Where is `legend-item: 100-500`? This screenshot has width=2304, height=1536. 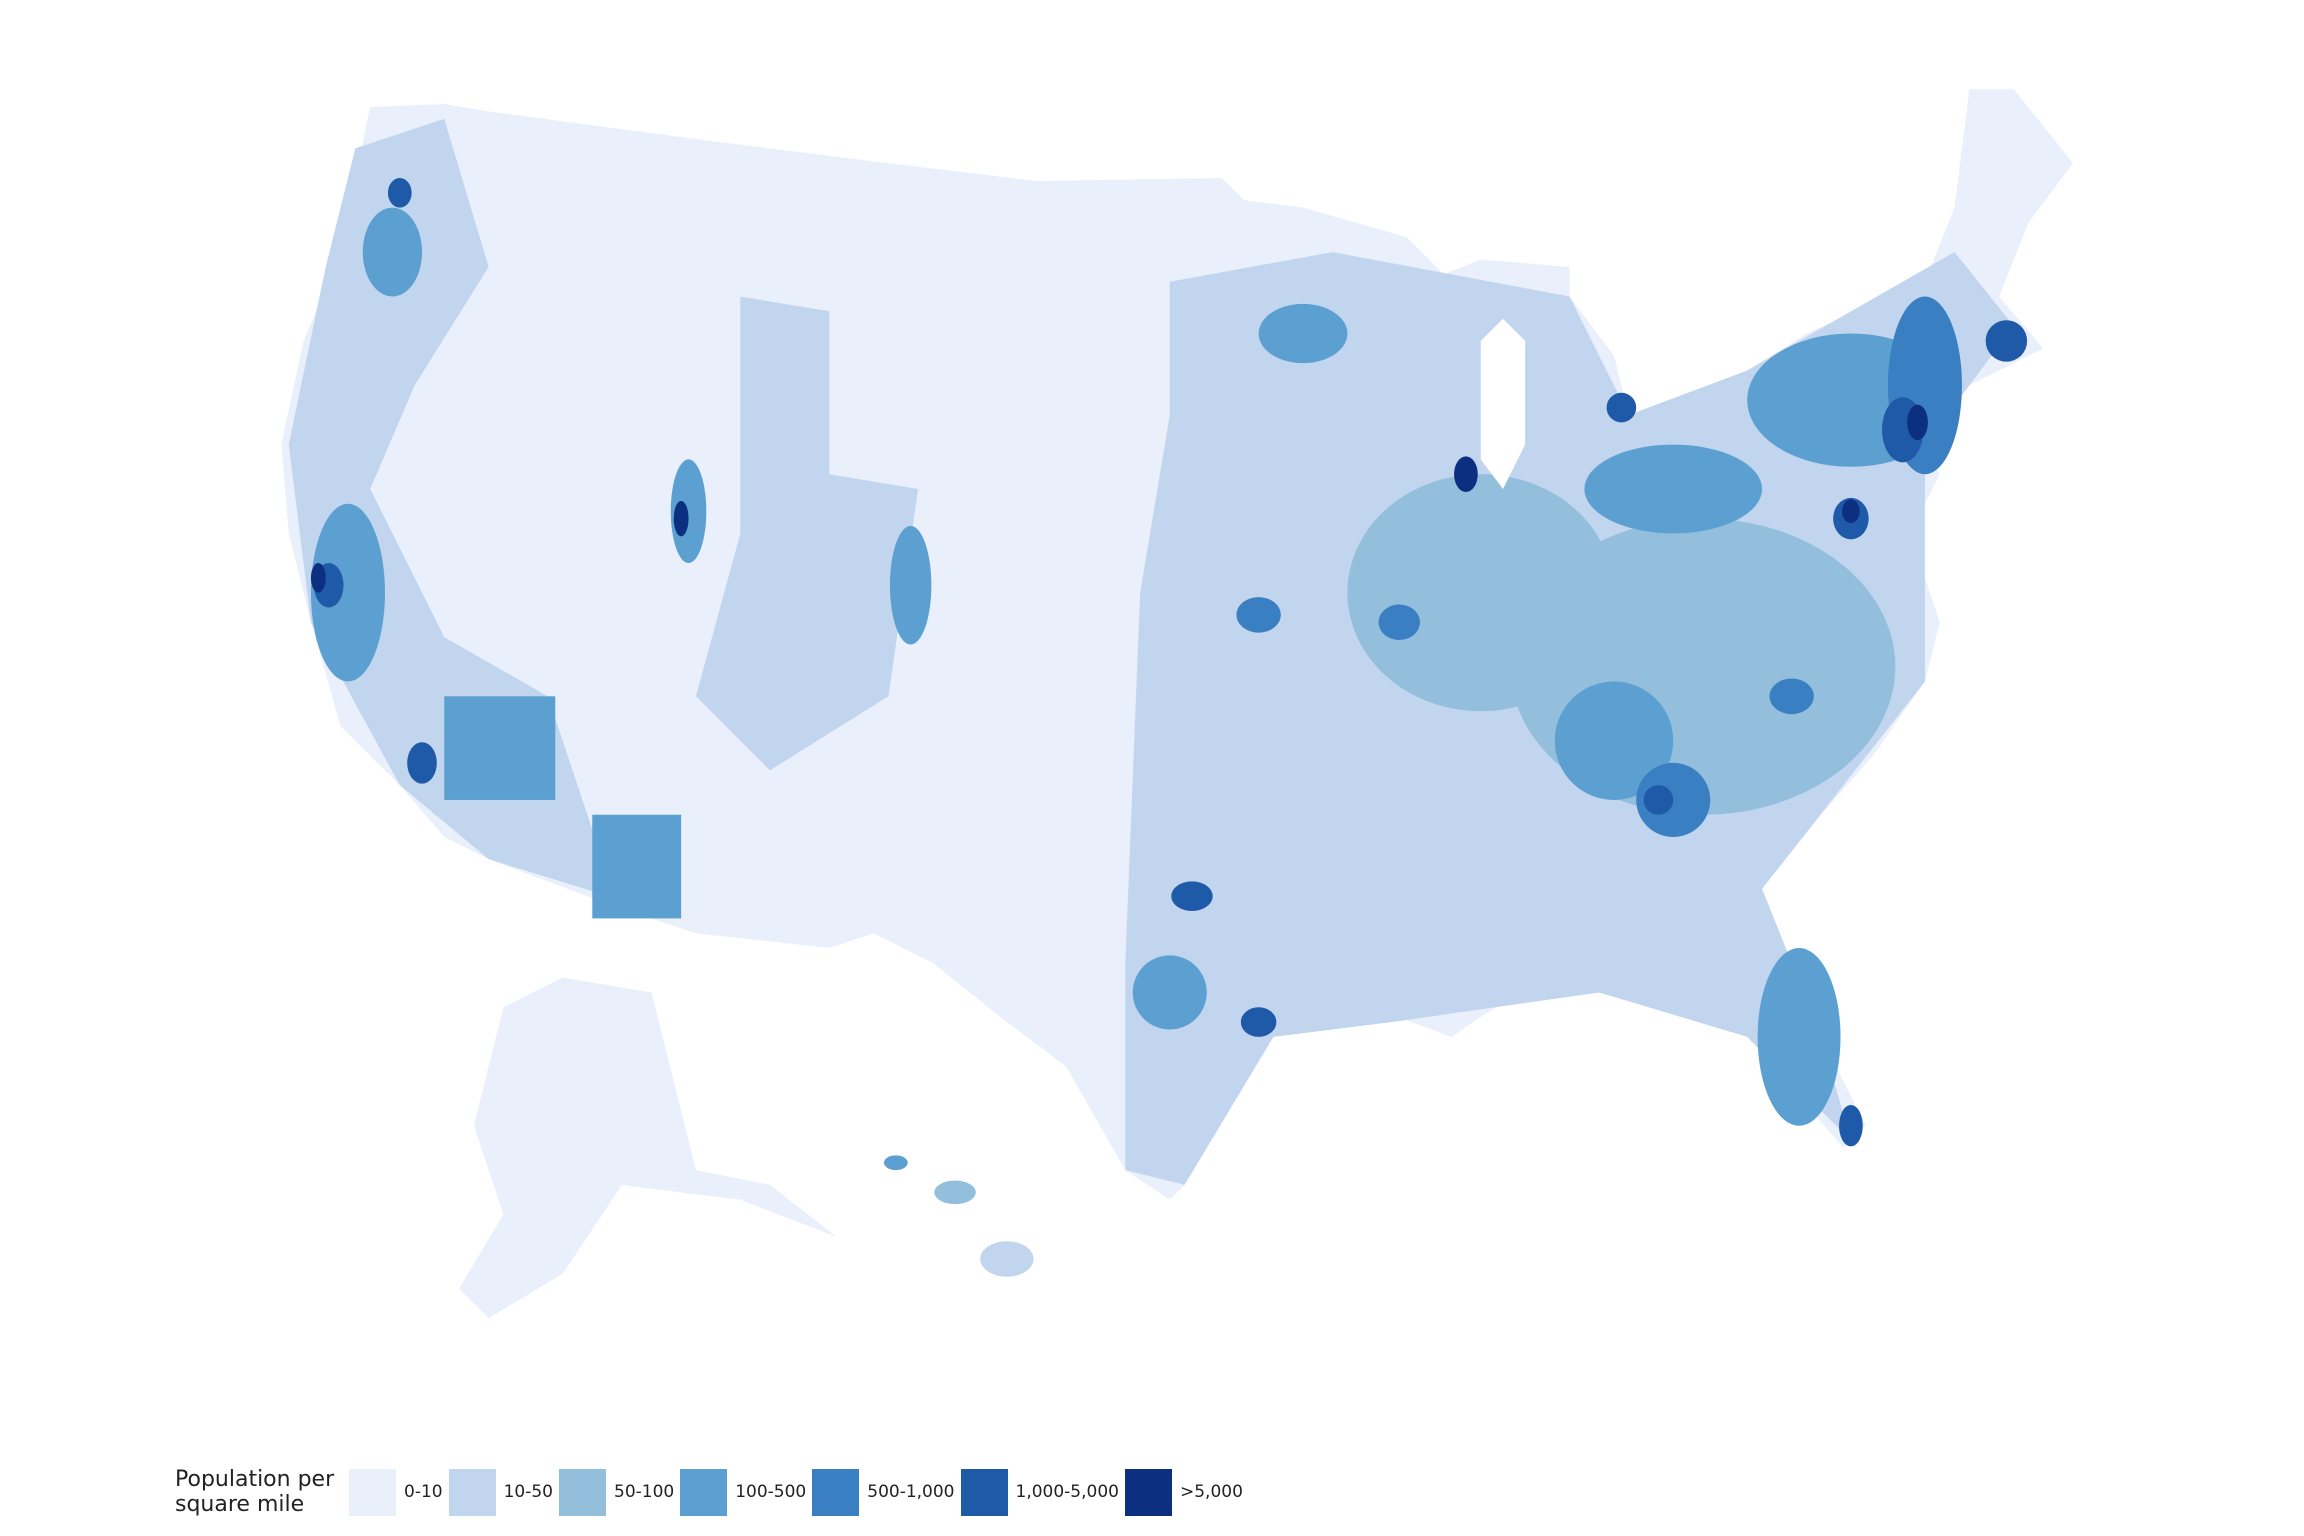
legend-item: 100-500 is located at coordinates (743, 1492).